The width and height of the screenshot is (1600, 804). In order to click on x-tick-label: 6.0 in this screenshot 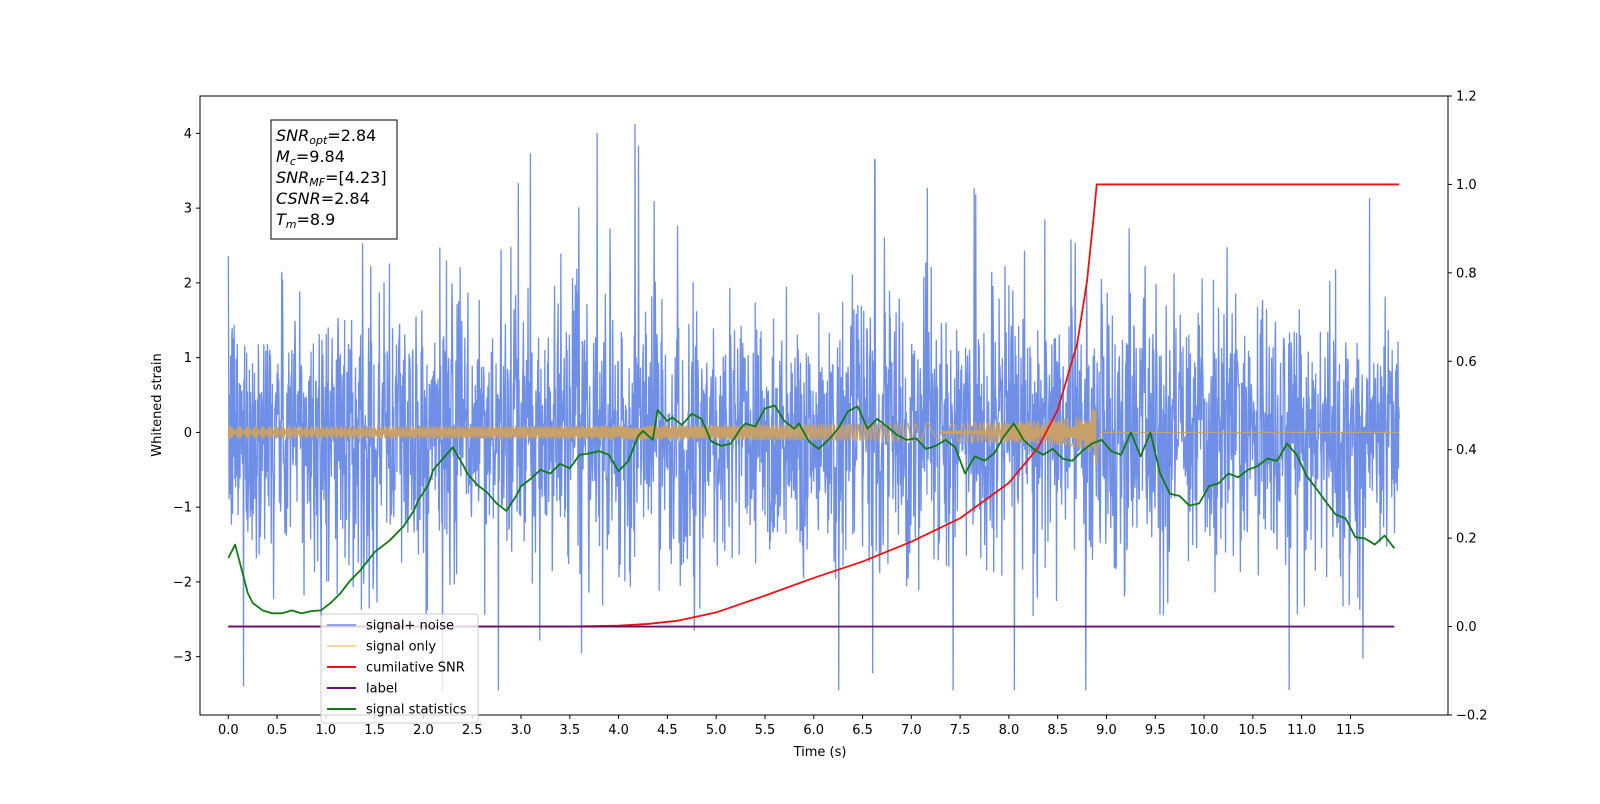, I will do `click(813, 730)`.